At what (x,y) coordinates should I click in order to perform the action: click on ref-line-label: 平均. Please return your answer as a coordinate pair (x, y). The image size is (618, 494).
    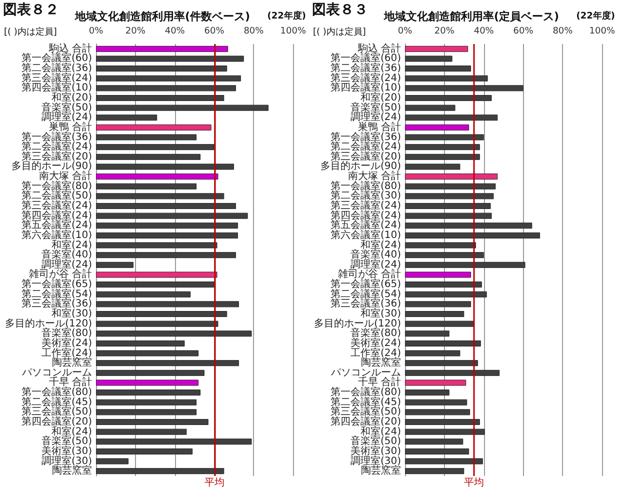
    Looking at the image, I should click on (214, 482).